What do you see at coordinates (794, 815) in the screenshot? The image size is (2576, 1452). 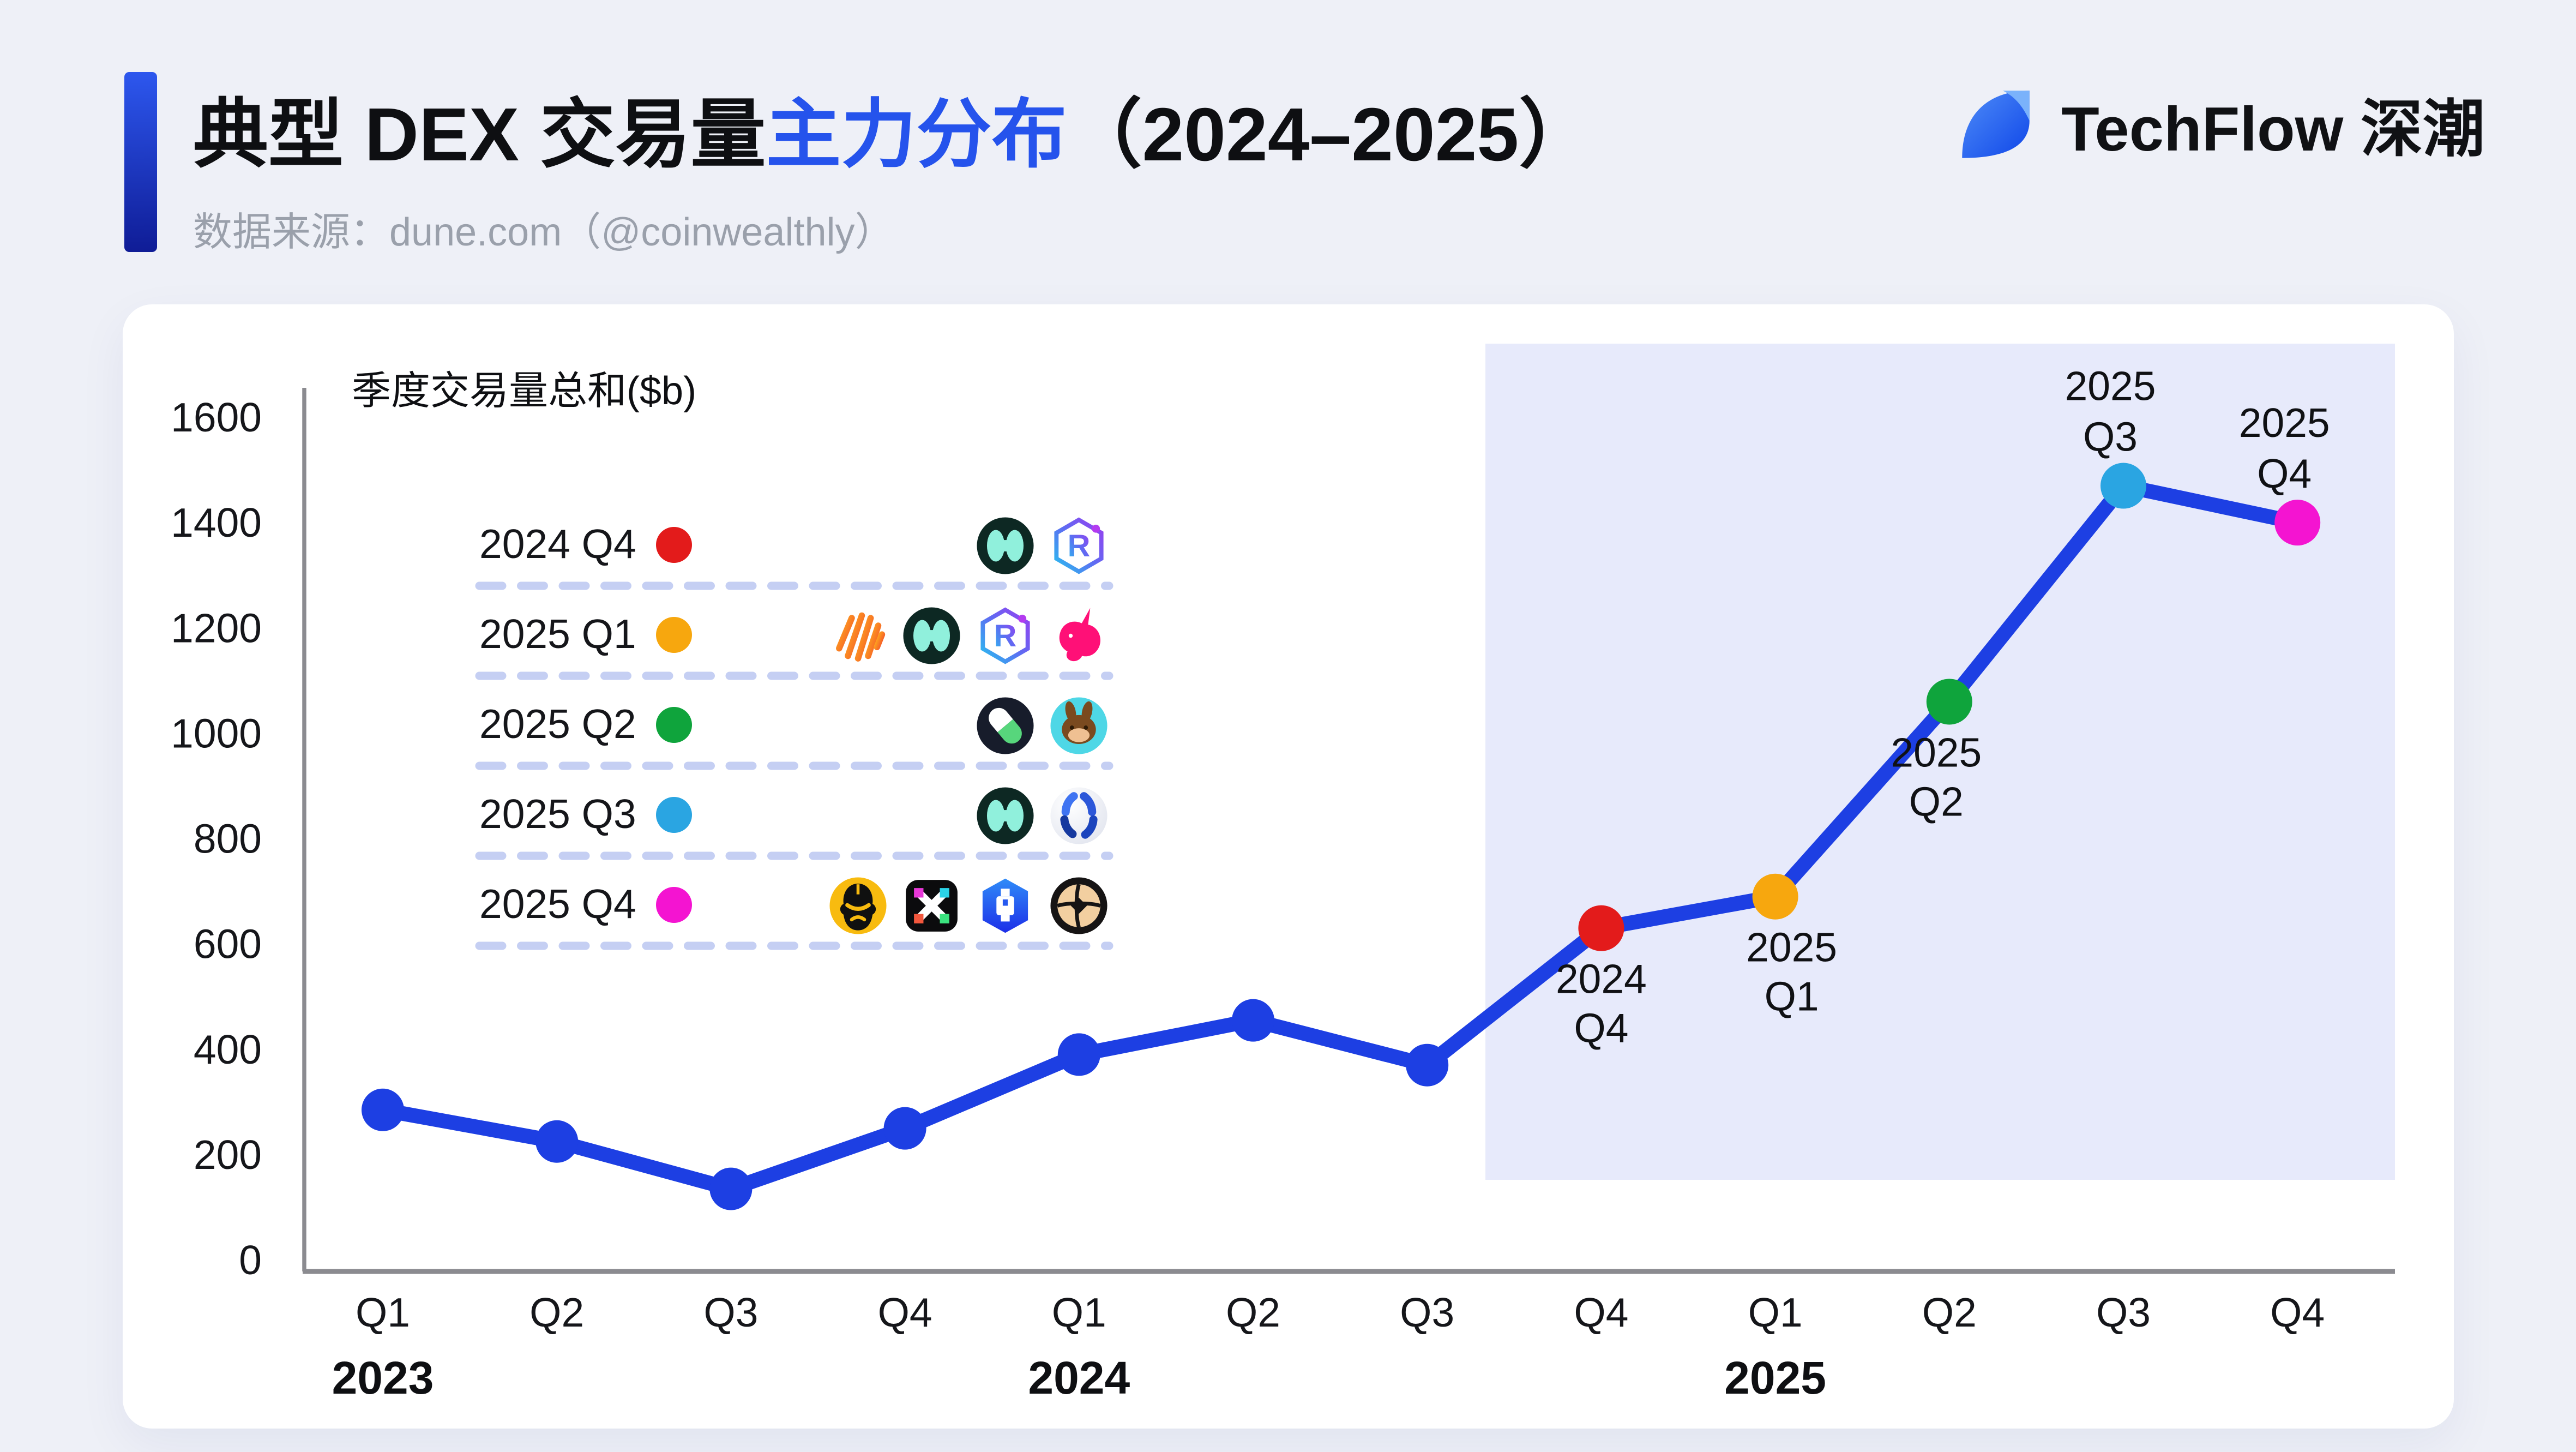 I see `legend-row-2025-q3: 2025 Q3` at bounding box center [794, 815].